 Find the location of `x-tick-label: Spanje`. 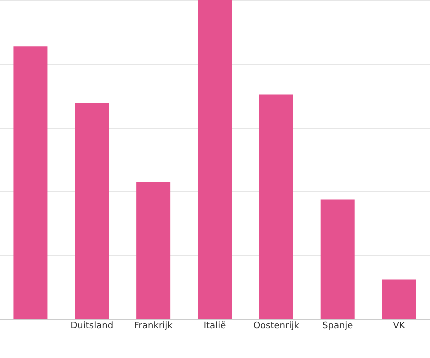

x-tick-label: Spanje is located at coordinates (338, 327).